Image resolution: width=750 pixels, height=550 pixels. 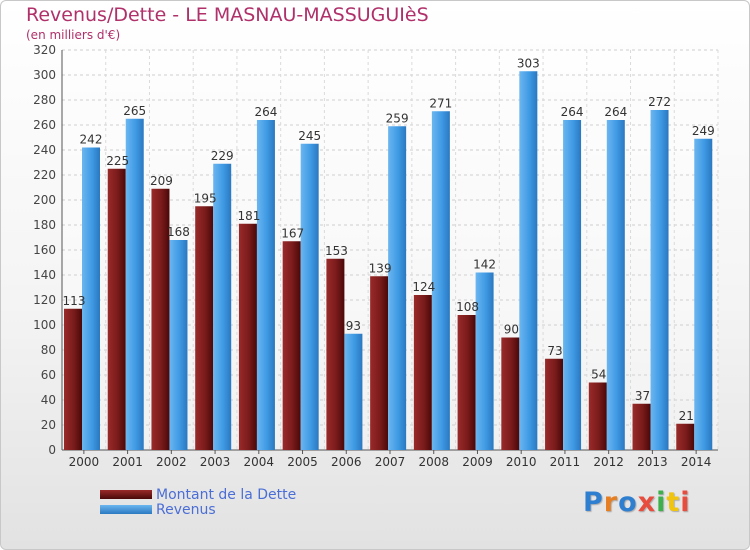 What do you see at coordinates (336, 251) in the screenshot?
I see `data-label-dette: 153` at bounding box center [336, 251].